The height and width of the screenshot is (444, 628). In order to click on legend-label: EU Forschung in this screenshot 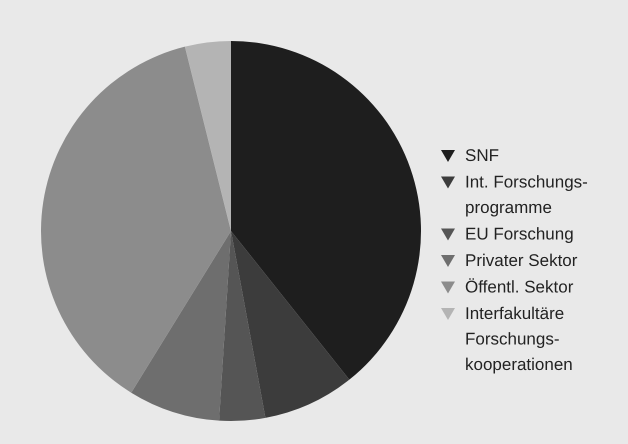, I will do `click(519, 234)`.